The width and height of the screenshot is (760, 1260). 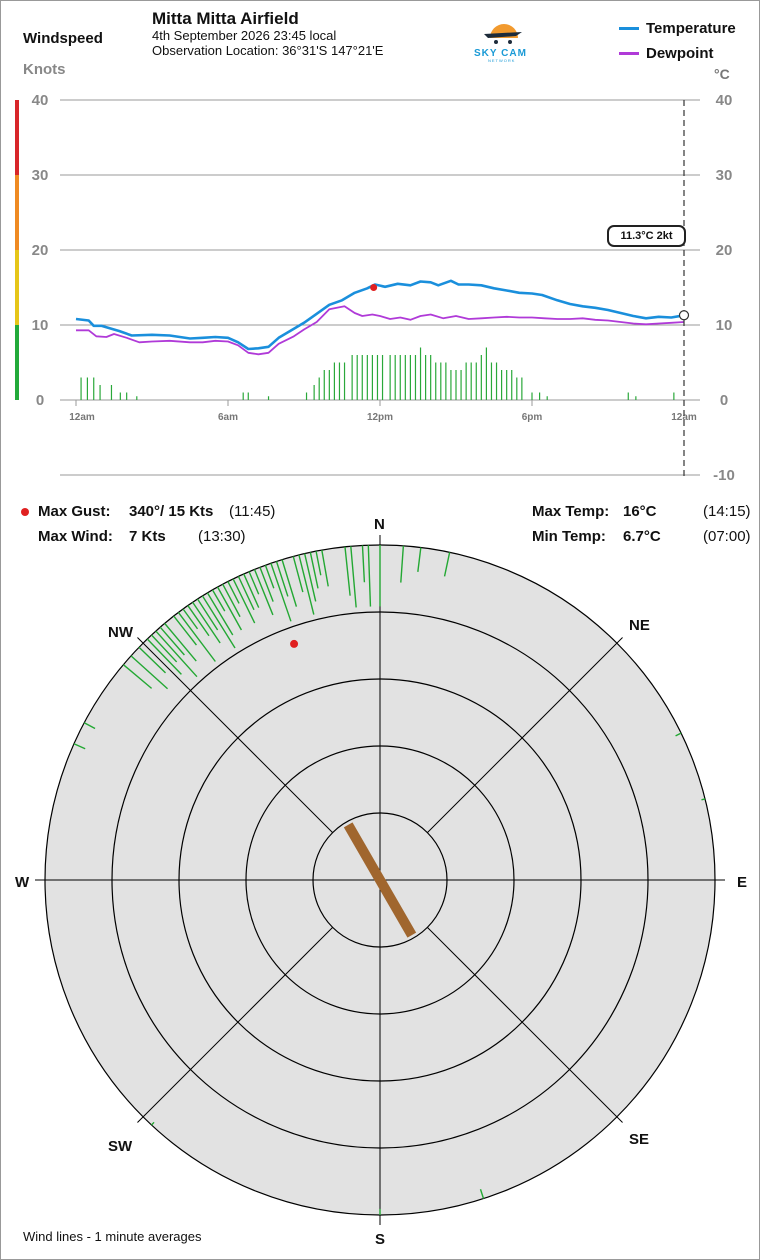 I want to click on right-tick-label-30: 30, so click(x=724, y=175).